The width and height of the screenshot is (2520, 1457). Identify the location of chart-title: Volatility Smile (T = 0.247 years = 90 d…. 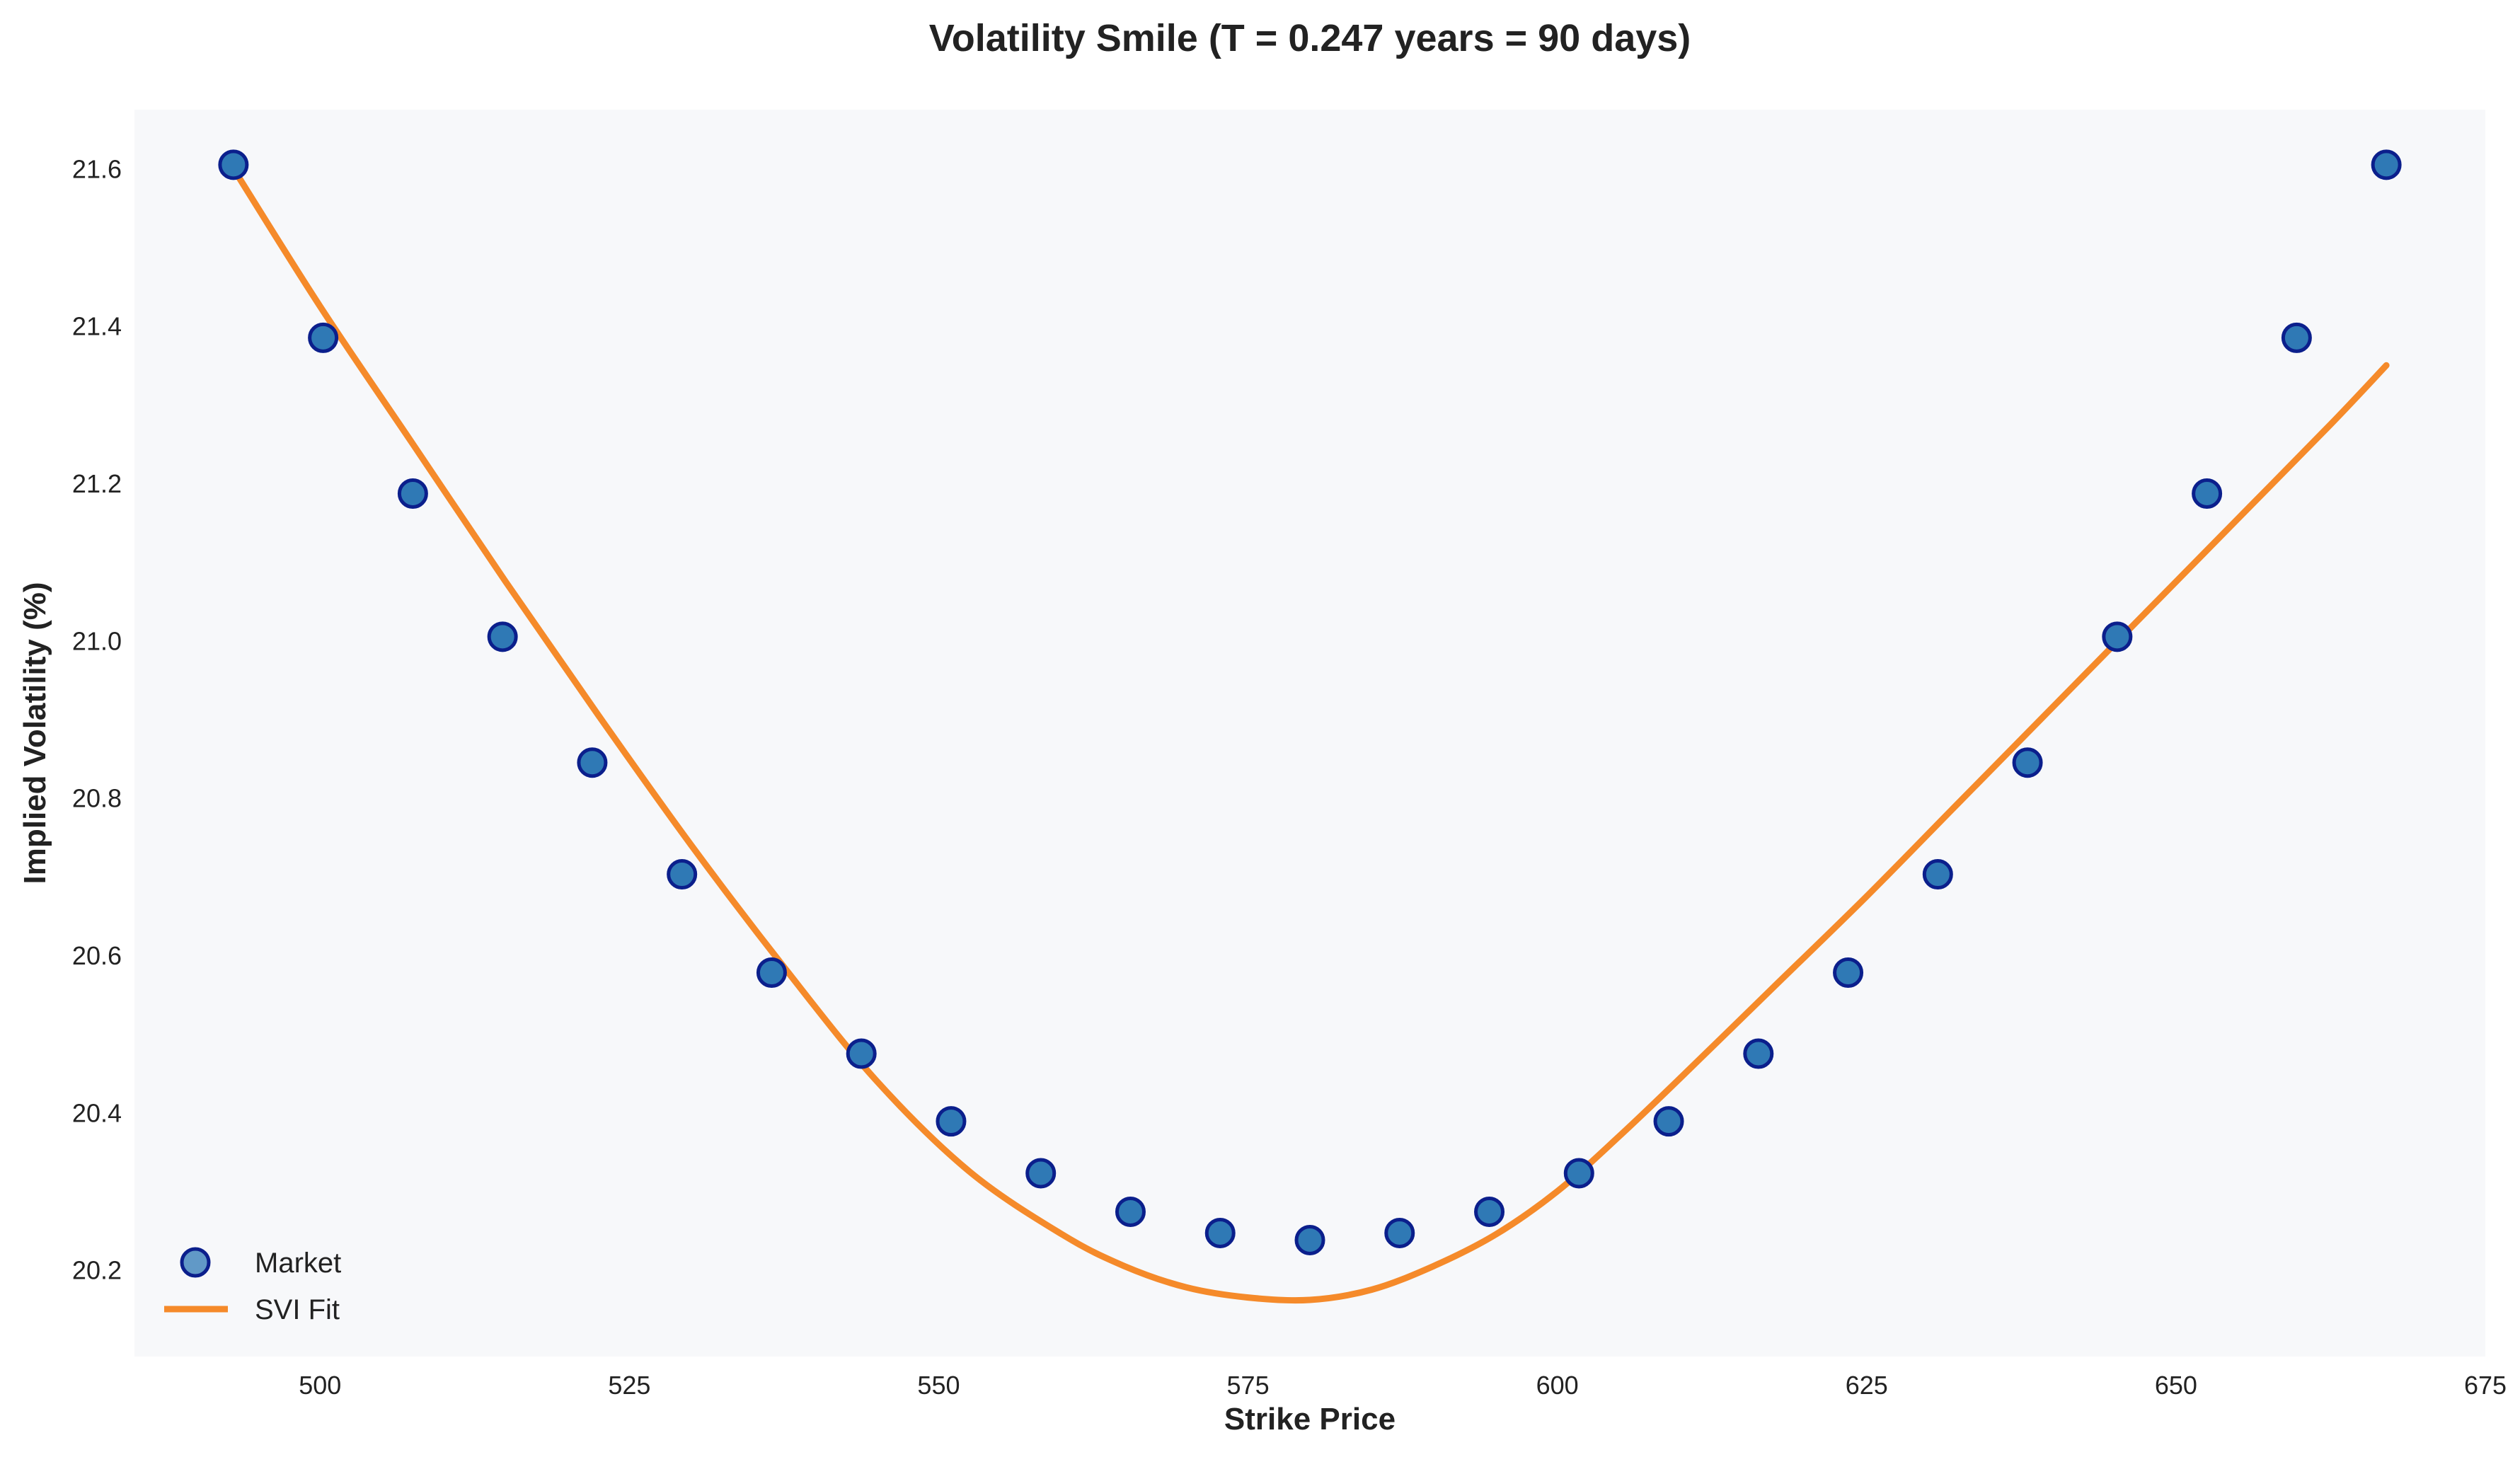
(1310, 38).